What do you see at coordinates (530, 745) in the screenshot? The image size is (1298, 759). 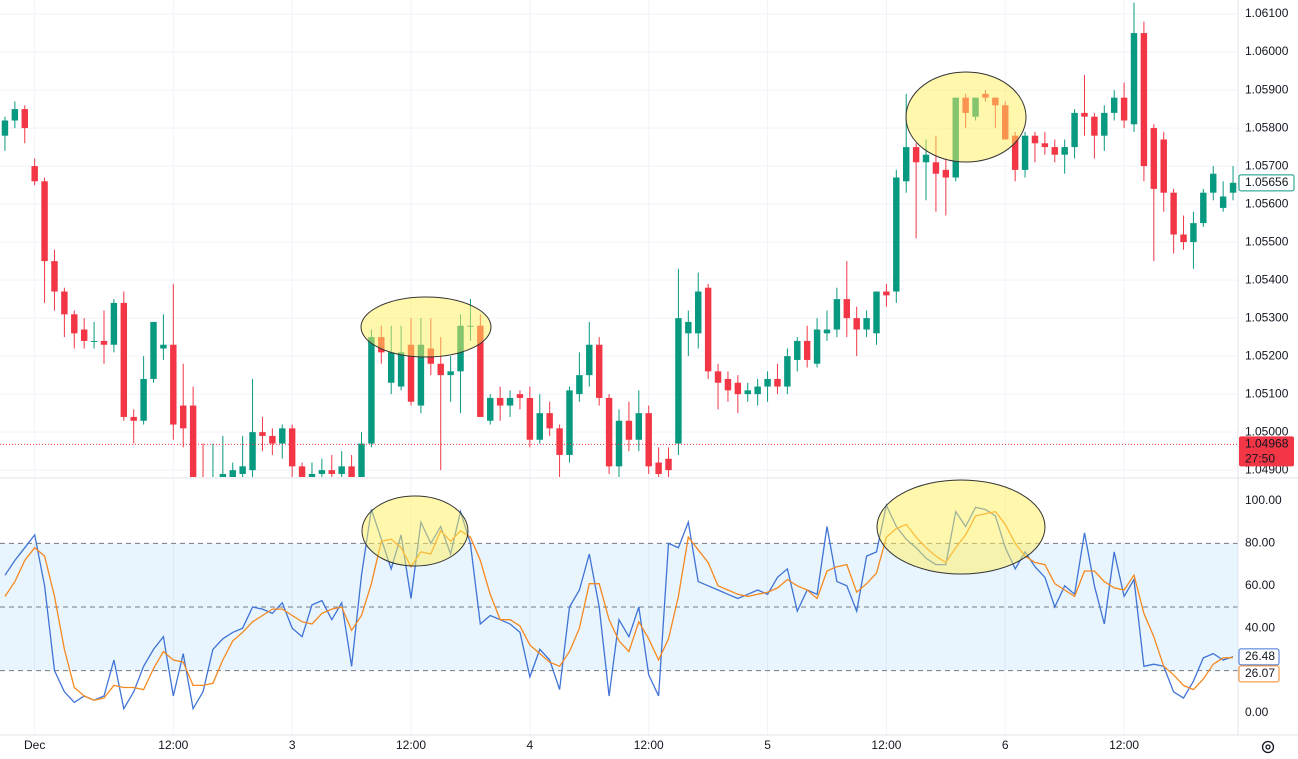 I see `x-tick-label: 4` at bounding box center [530, 745].